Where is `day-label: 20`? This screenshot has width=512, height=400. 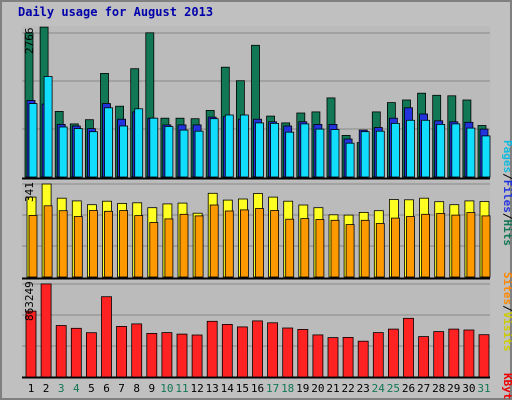
day-label: 20 is located at coordinates (317, 388).